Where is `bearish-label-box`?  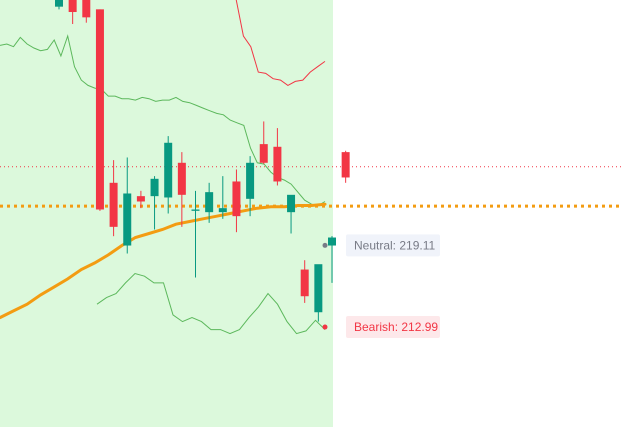
bearish-label-box is located at coordinates (393, 327).